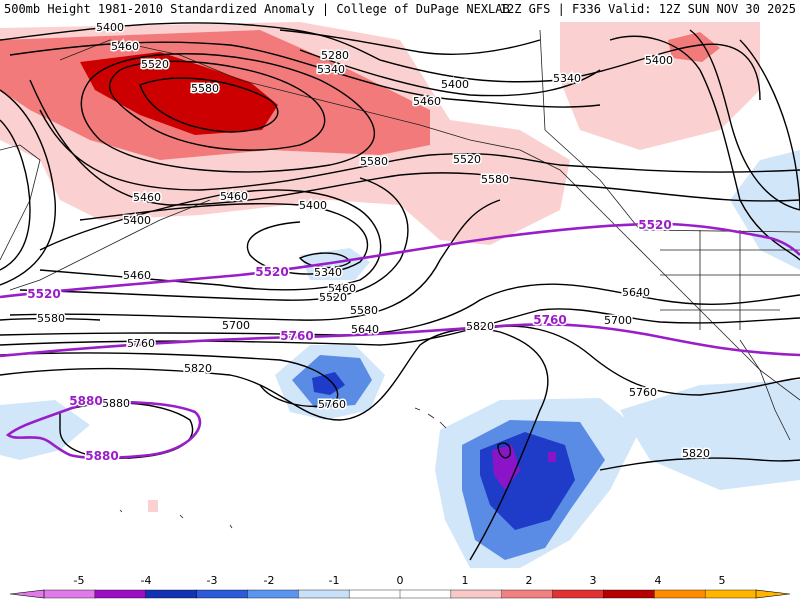 The image size is (800, 600). I want to click on contour-5460-ne, so click(744, 120).